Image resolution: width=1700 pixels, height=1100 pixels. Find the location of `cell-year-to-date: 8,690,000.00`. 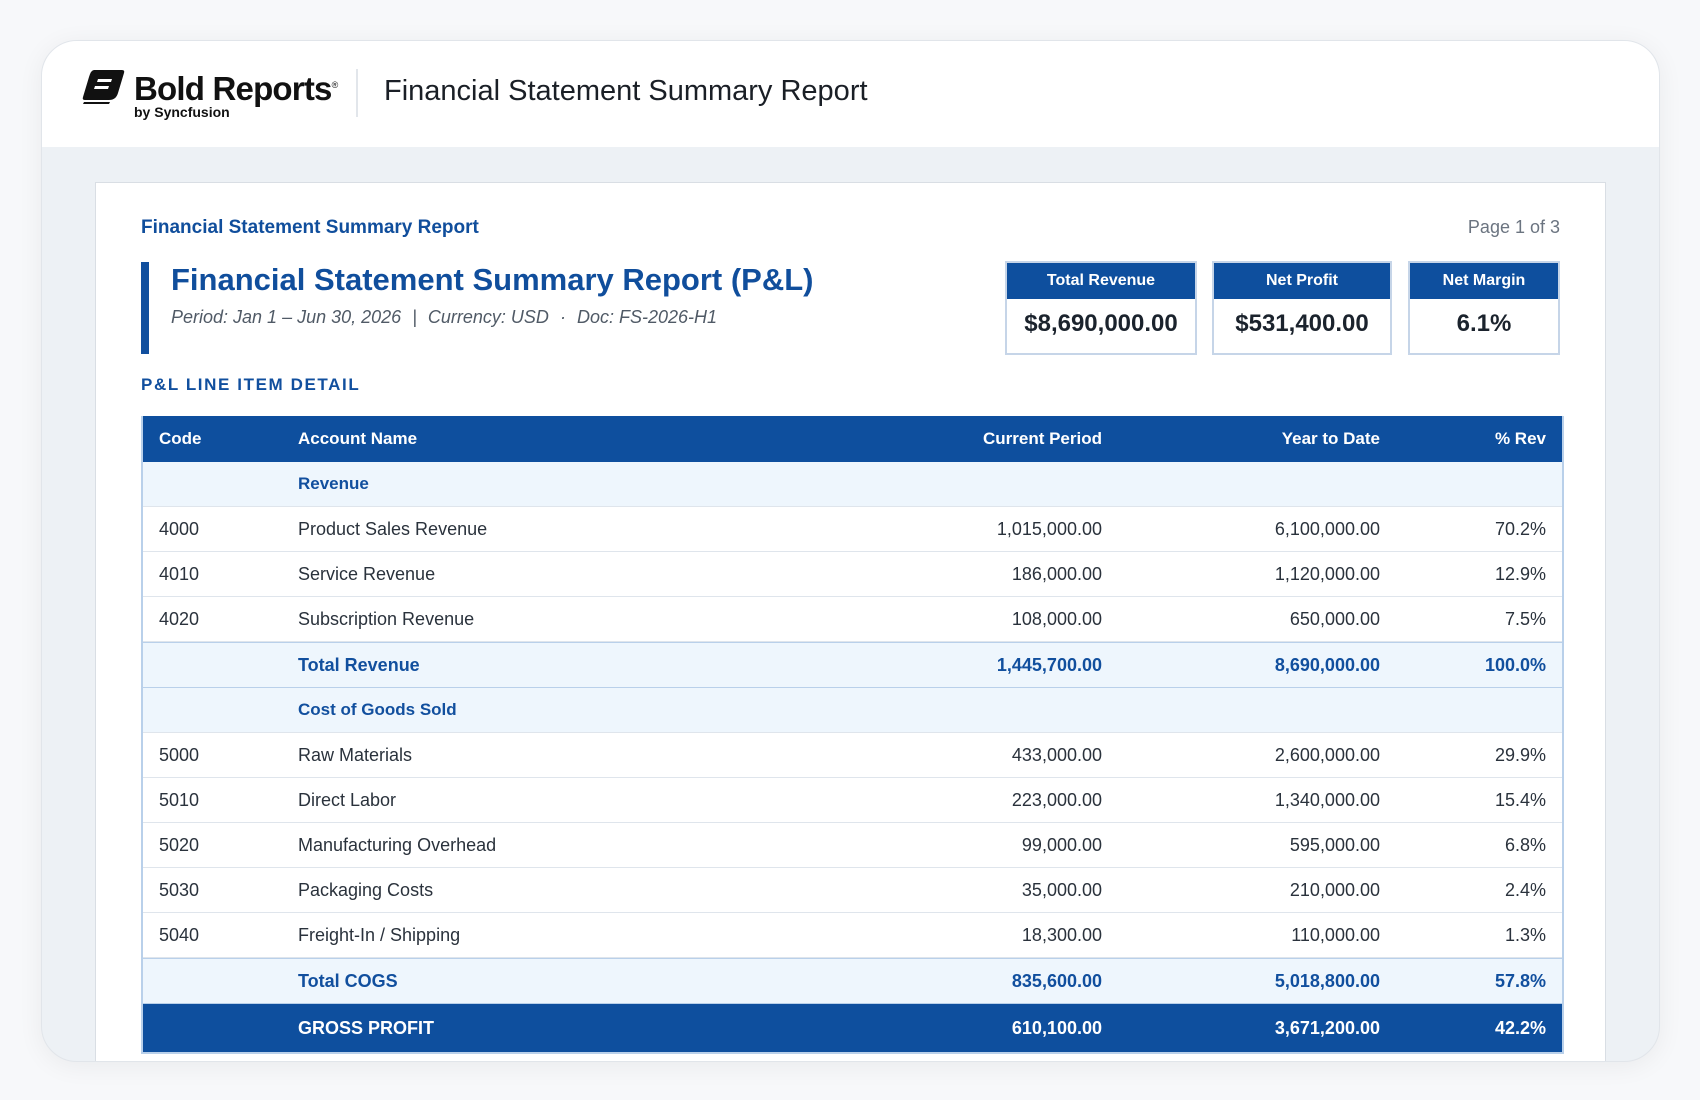

cell-year-to-date: 8,690,000.00 is located at coordinates (1327, 665).